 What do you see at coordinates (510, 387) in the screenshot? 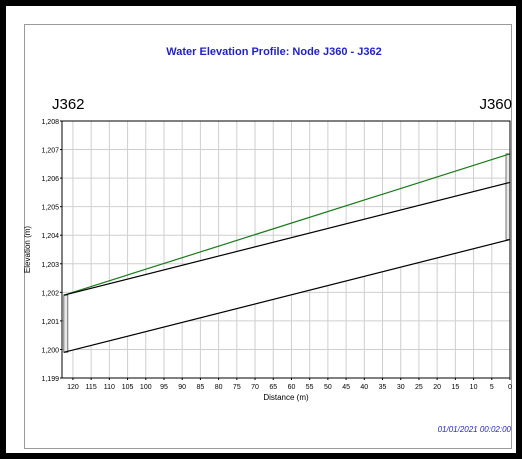
I see `x-tick-label: 0` at bounding box center [510, 387].